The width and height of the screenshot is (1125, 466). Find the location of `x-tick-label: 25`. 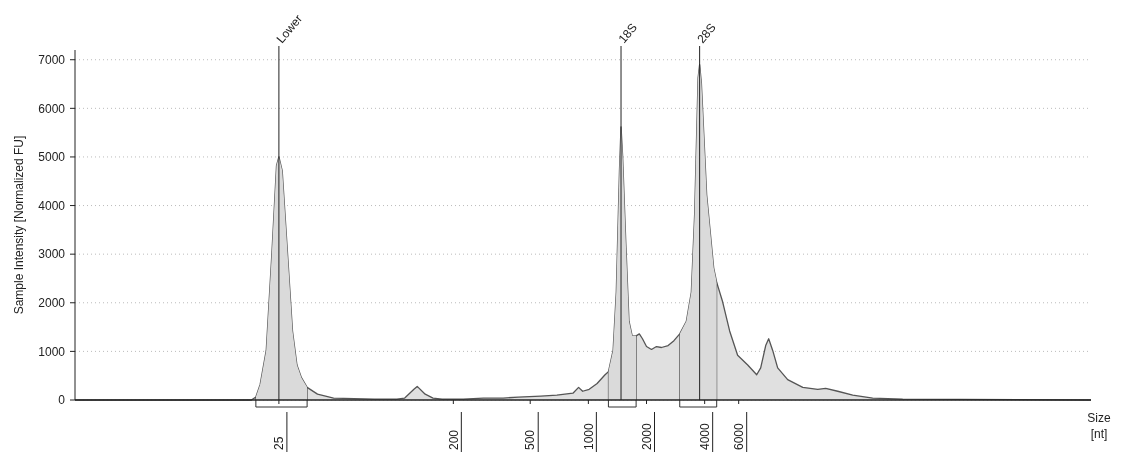

x-tick-label: 25 is located at coordinates (279, 443).